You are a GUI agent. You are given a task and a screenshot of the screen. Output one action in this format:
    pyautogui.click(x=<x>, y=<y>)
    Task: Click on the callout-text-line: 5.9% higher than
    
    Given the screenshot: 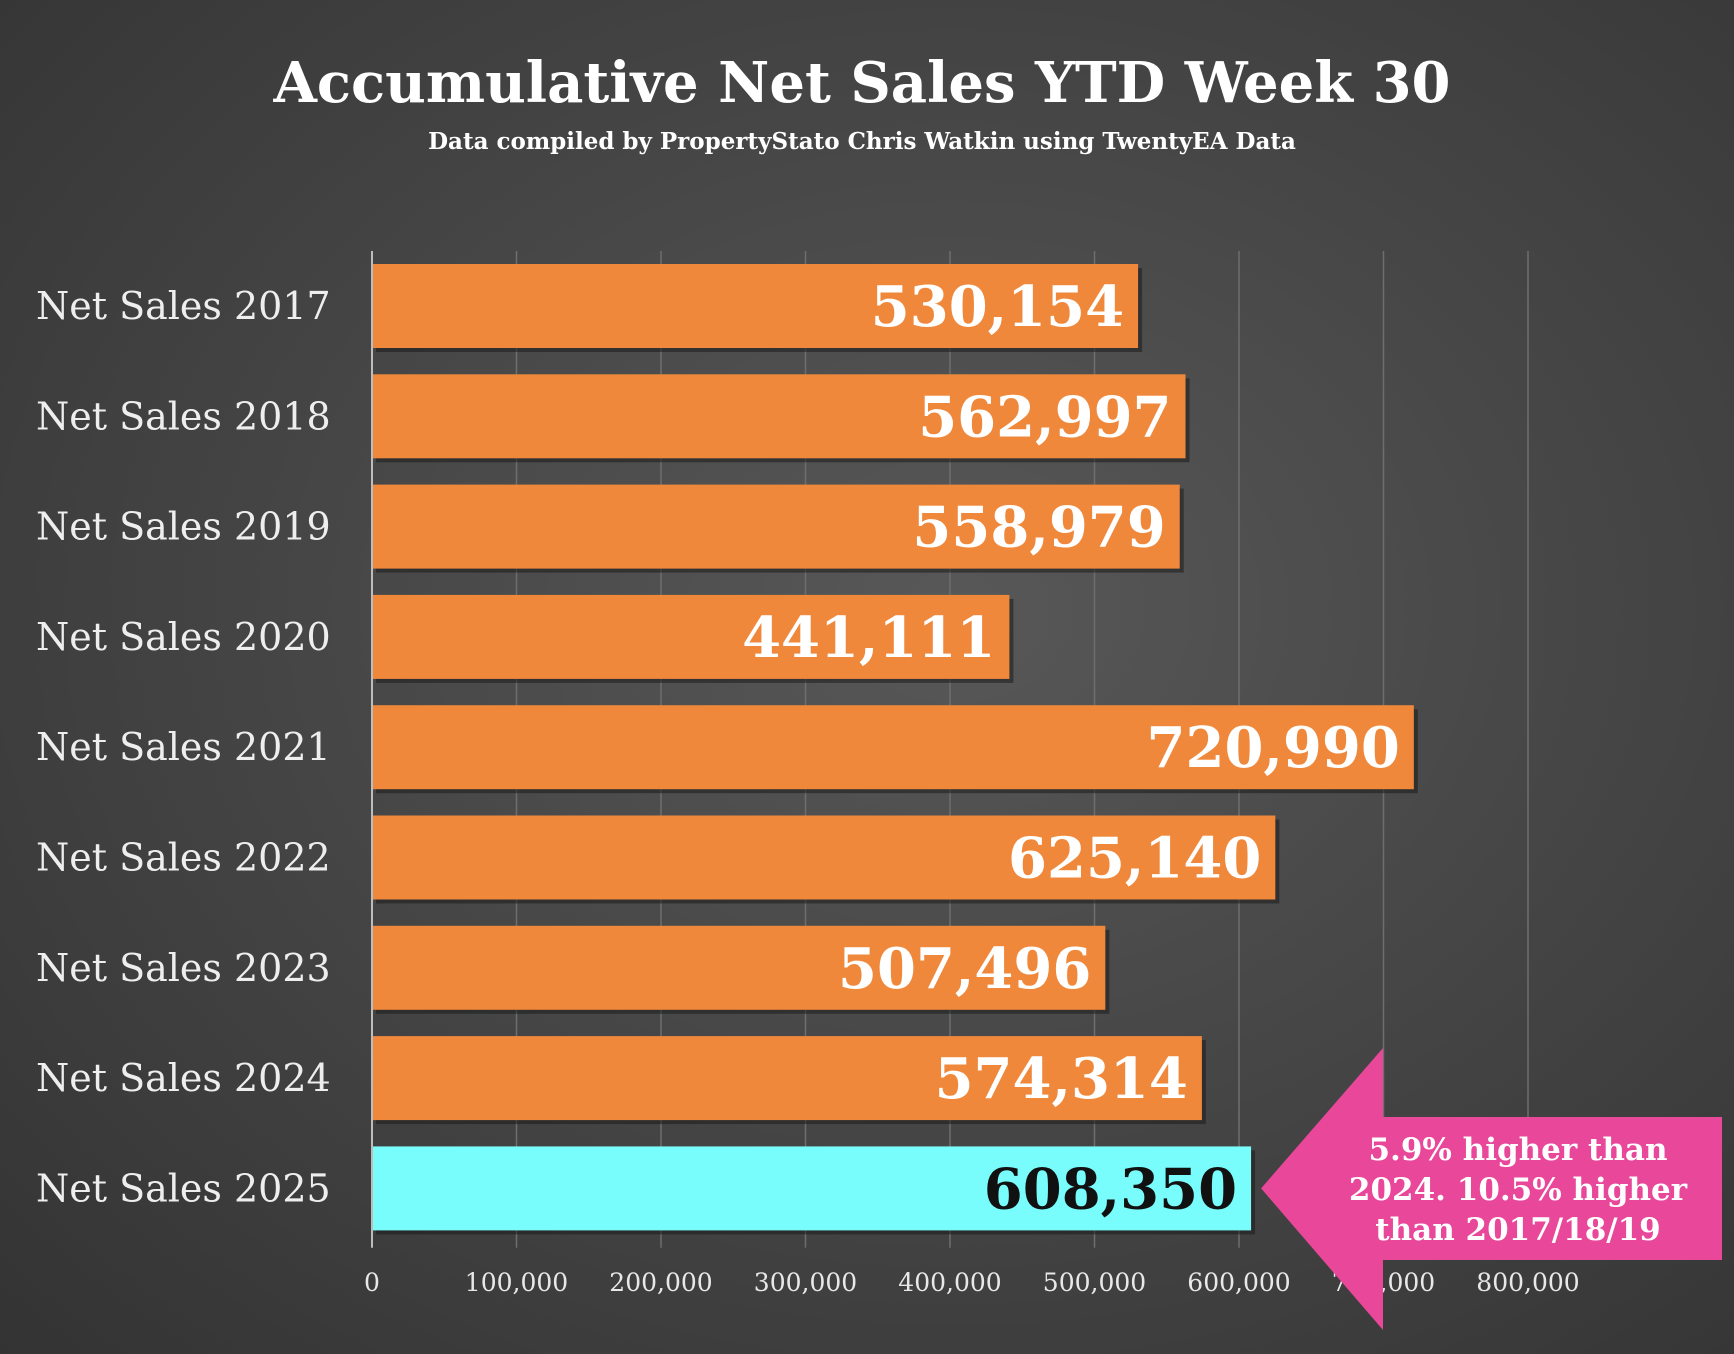 What is the action you would take?
    pyautogui.click(x=1517, y=1150)
    